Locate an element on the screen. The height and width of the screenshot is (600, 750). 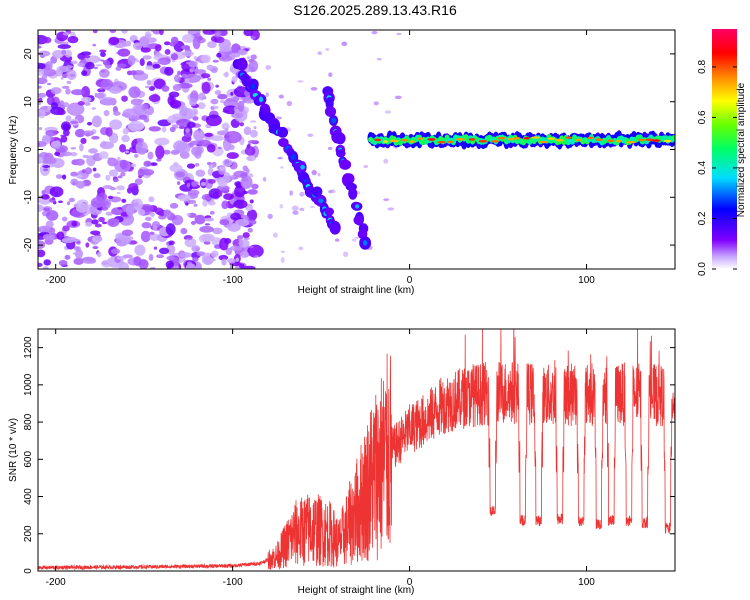
spectrogram-carrier-blob is located at coordinates (673, 138).